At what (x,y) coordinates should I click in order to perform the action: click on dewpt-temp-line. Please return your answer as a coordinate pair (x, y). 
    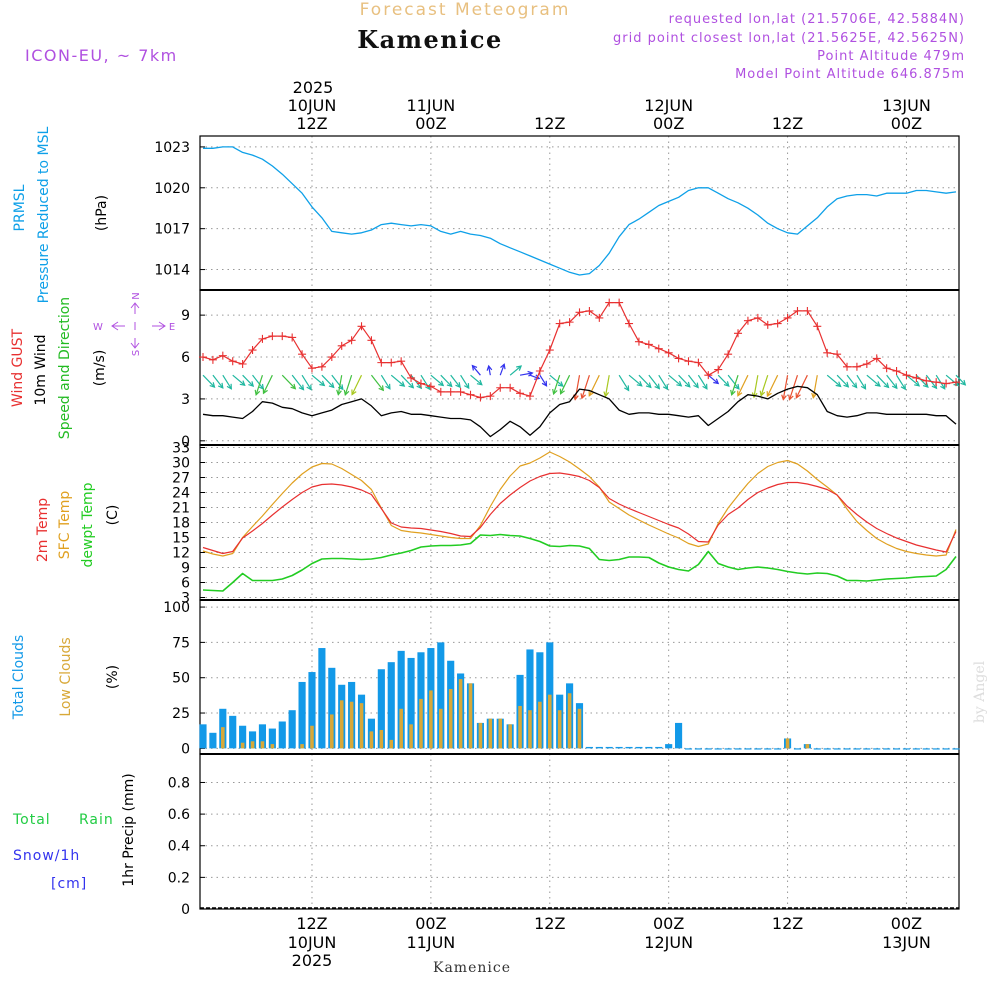
    Looking at the image, I should click on (579, 562).